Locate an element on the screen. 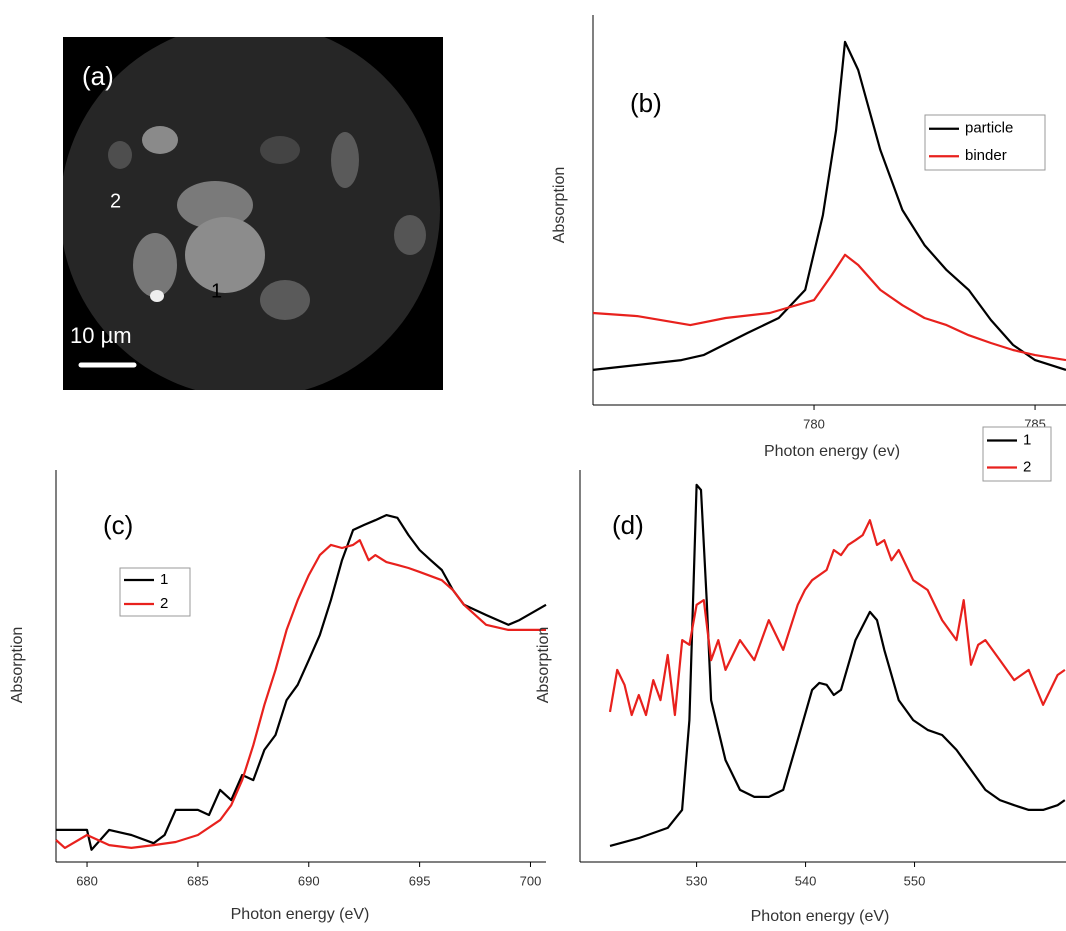 This screenshot has height=931, width=1066. panel-label: (d) is located at coordinates (628, 525).